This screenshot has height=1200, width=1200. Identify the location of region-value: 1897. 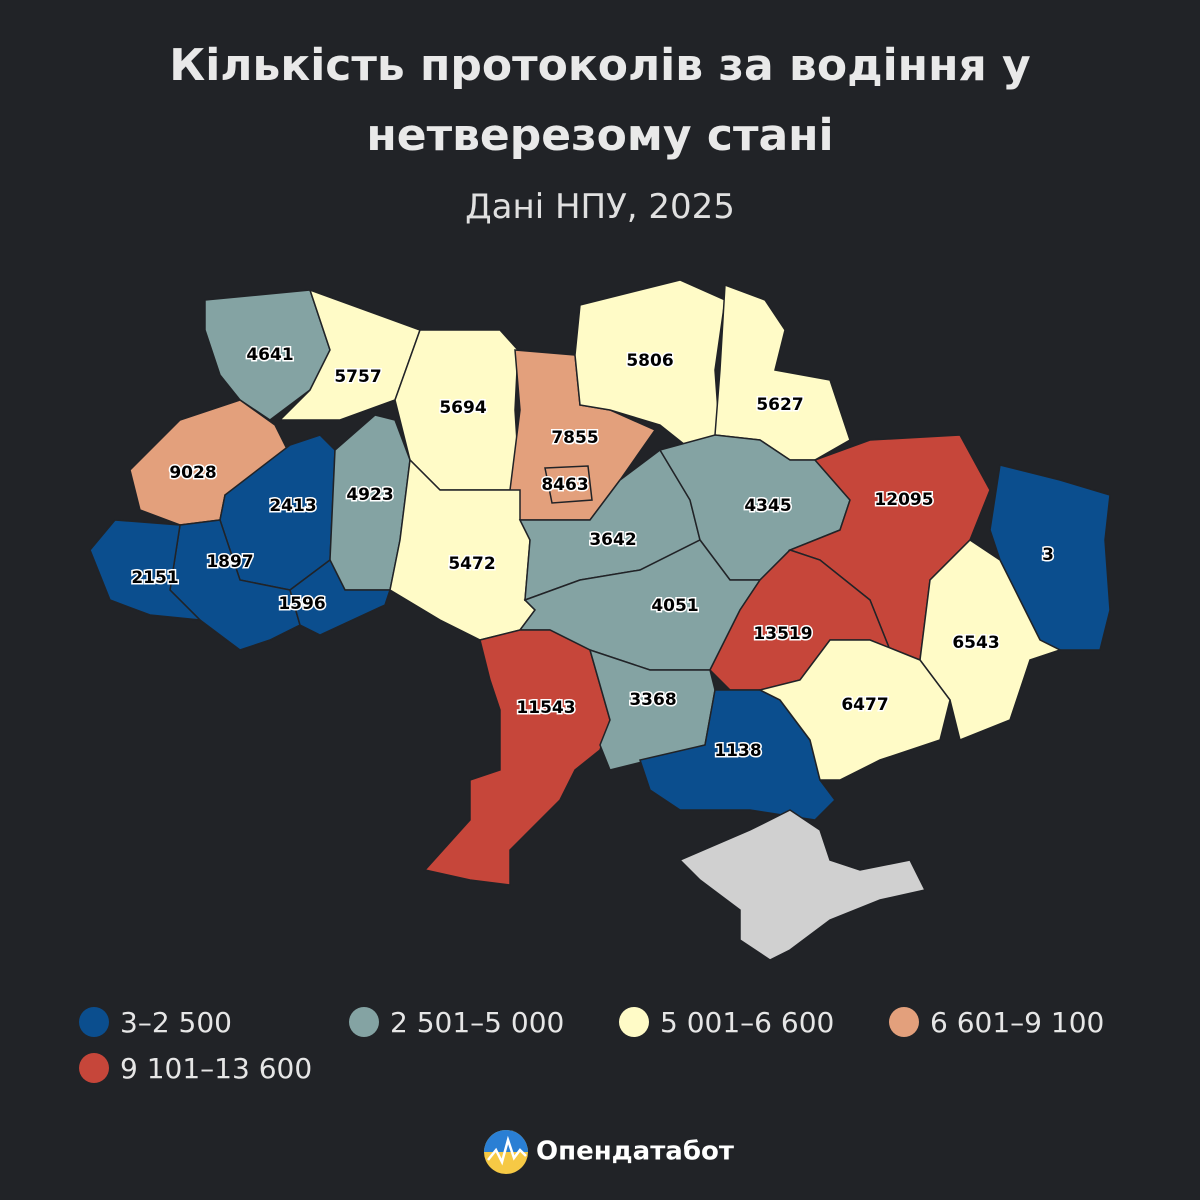
(229, 562).